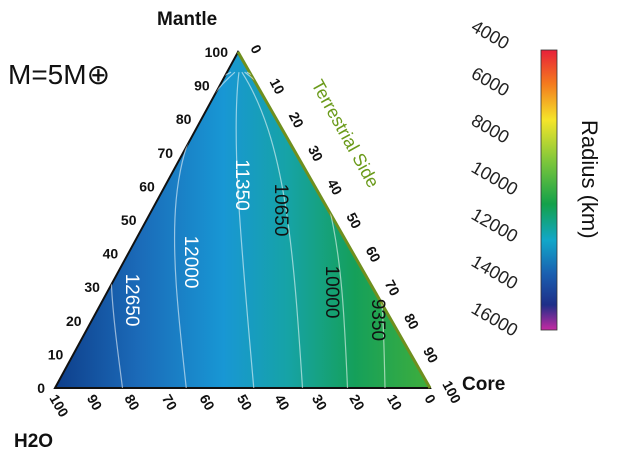 The image size is (620, 459). Describe the element at coordinates (412, 321) in the screenshot. I see `core-tick-label: 80` at that location.